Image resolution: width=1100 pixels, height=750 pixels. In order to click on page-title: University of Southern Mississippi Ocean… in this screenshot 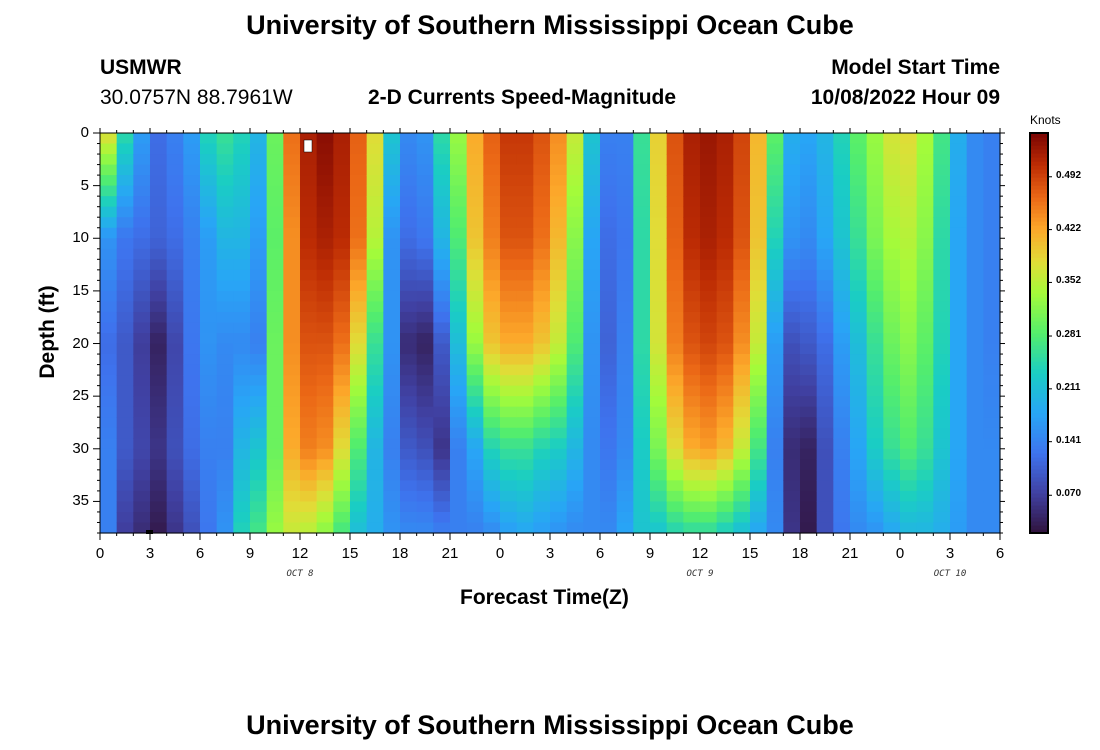, I will do `click(550, 25)`.